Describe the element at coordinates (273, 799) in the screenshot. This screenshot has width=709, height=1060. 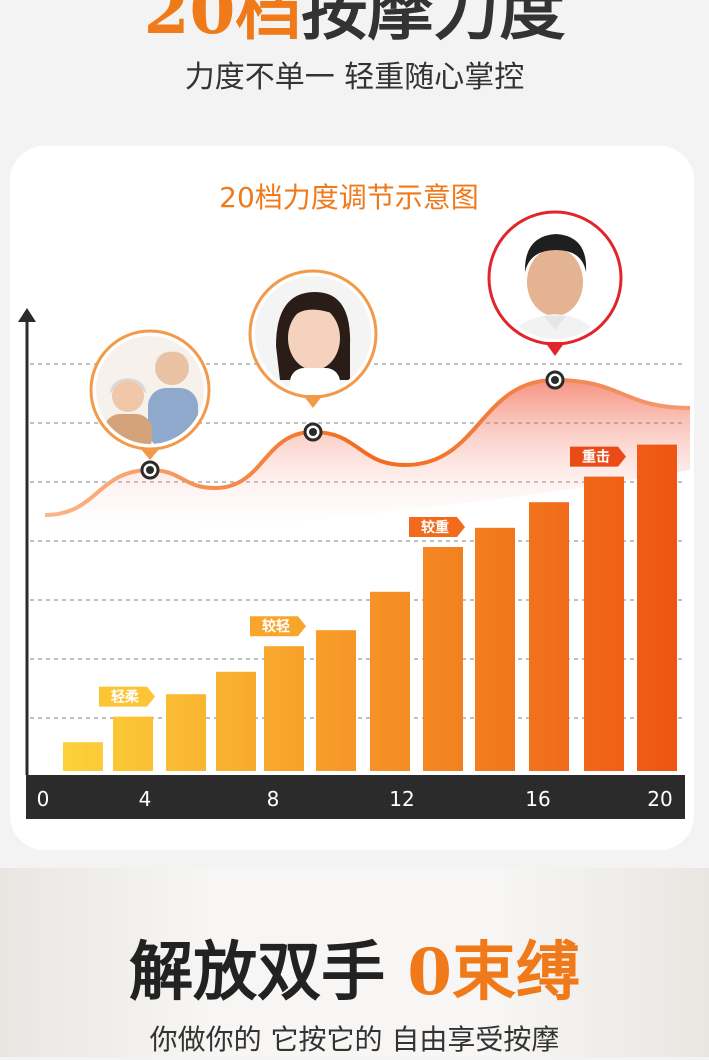
I see `x-tick-label: 8` at that location.